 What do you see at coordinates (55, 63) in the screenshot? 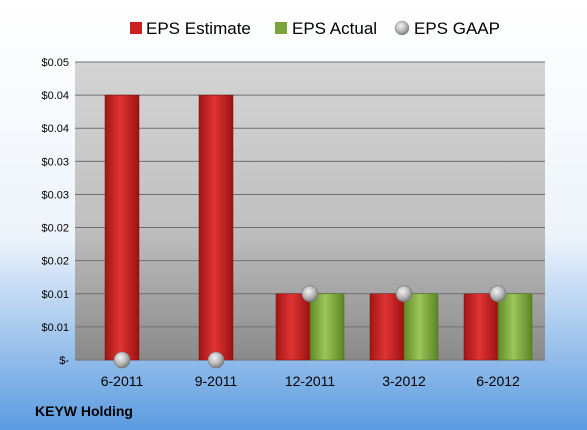
I see `y-tick-label: $0.05` at bounding box center [55, 63].